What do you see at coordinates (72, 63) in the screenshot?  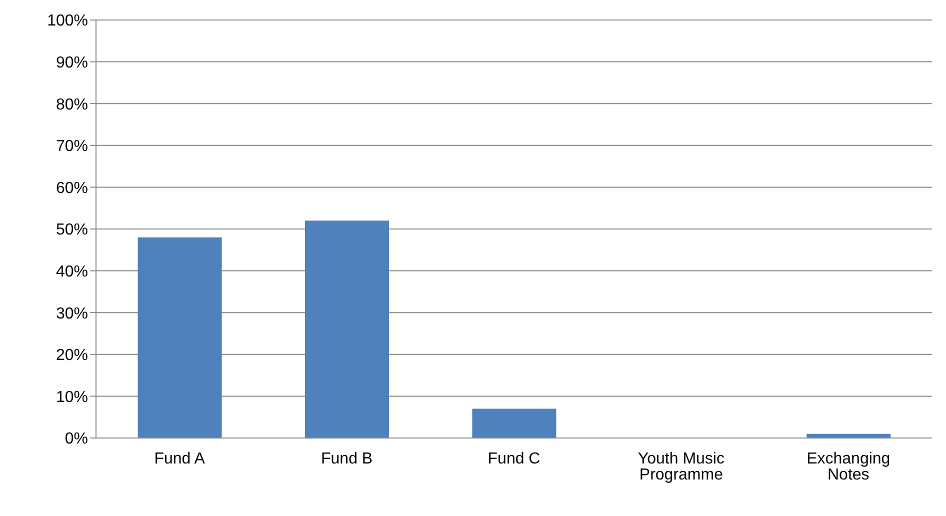 I see `y-tick-label: 90%` at bounding box center [72, 63].